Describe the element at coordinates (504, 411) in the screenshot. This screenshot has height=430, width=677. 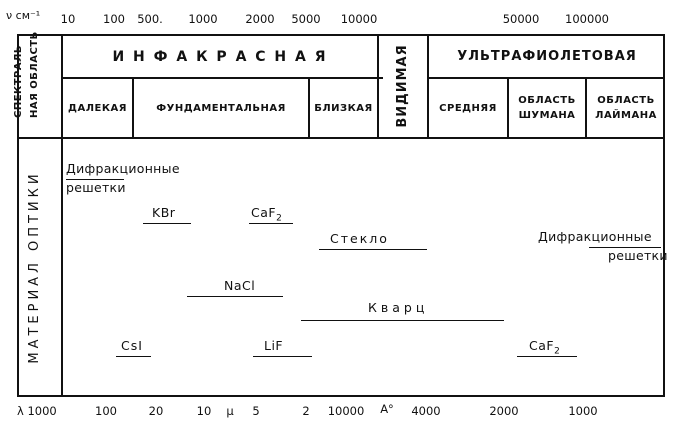
I see `bottom-tick: 2000` at that location.